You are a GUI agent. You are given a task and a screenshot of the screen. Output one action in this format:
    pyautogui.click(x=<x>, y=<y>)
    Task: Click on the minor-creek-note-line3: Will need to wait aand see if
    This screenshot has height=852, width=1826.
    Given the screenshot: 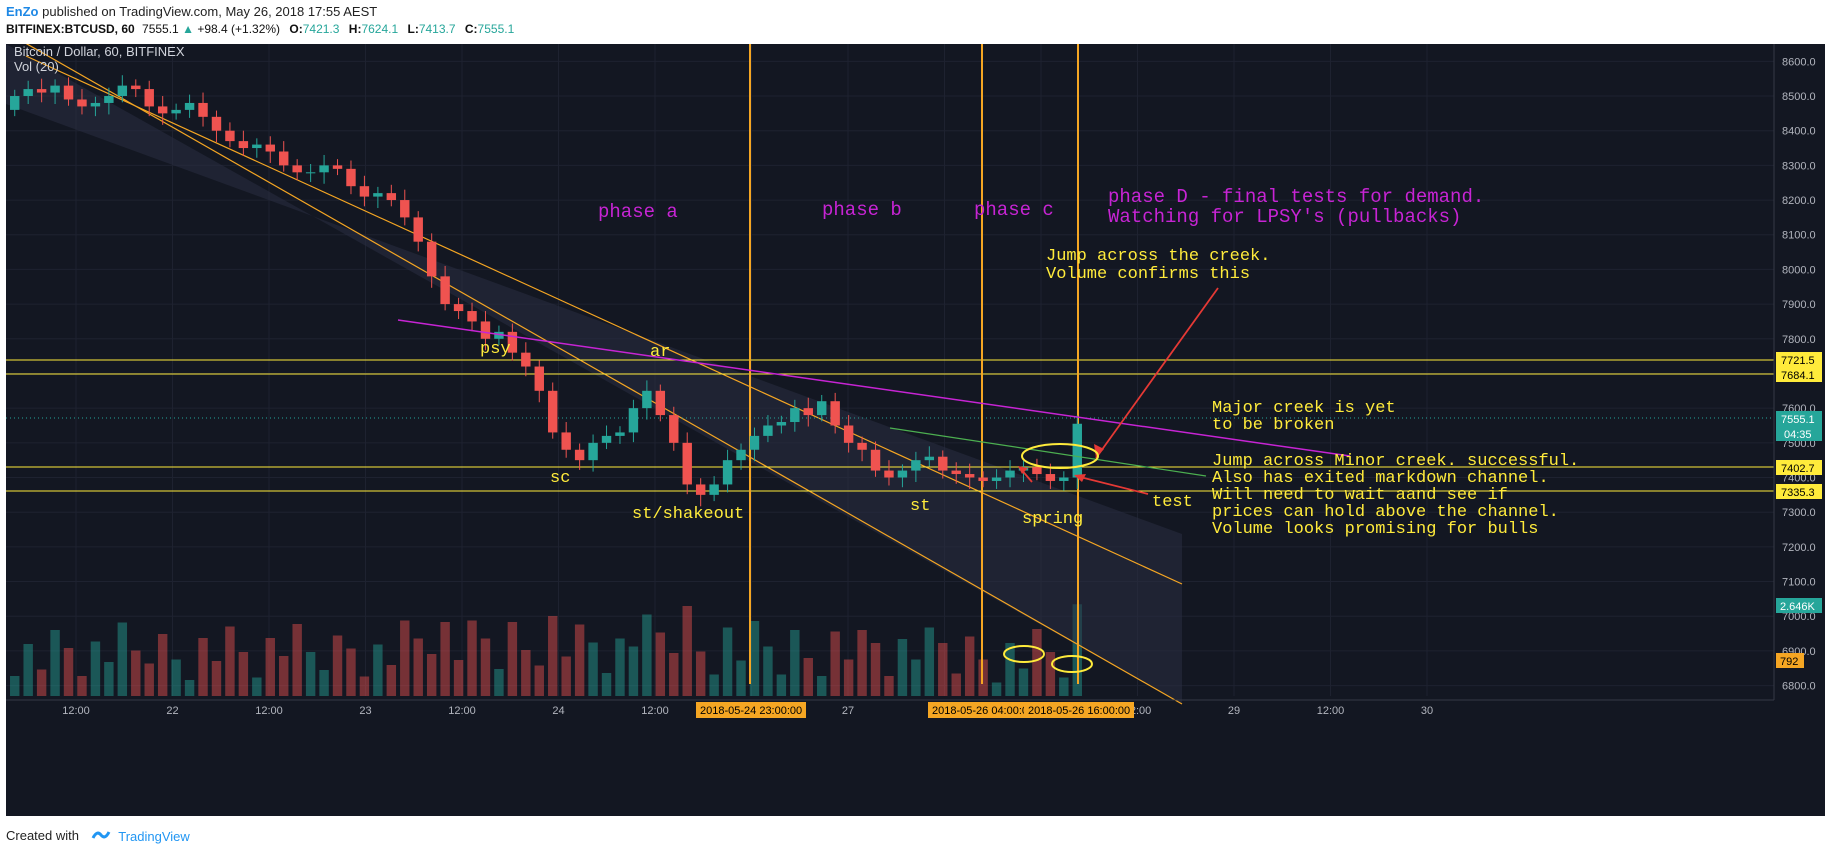 What is the action you would take?
    pyautogui.click(x=1360, y=495)
    